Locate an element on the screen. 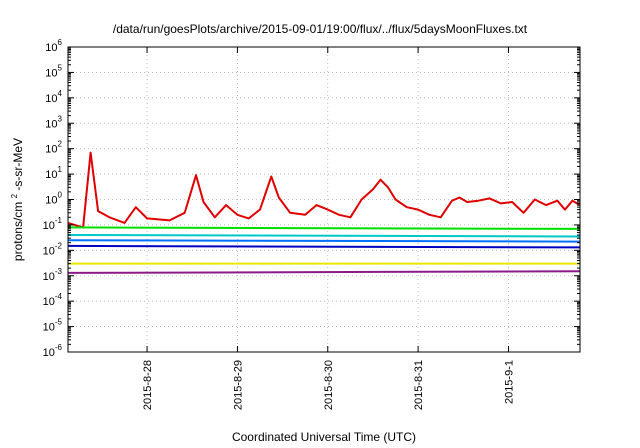 The image size is (640, 448). x-tick-label: 2015-8-30 is located at coordinates (329, 385).